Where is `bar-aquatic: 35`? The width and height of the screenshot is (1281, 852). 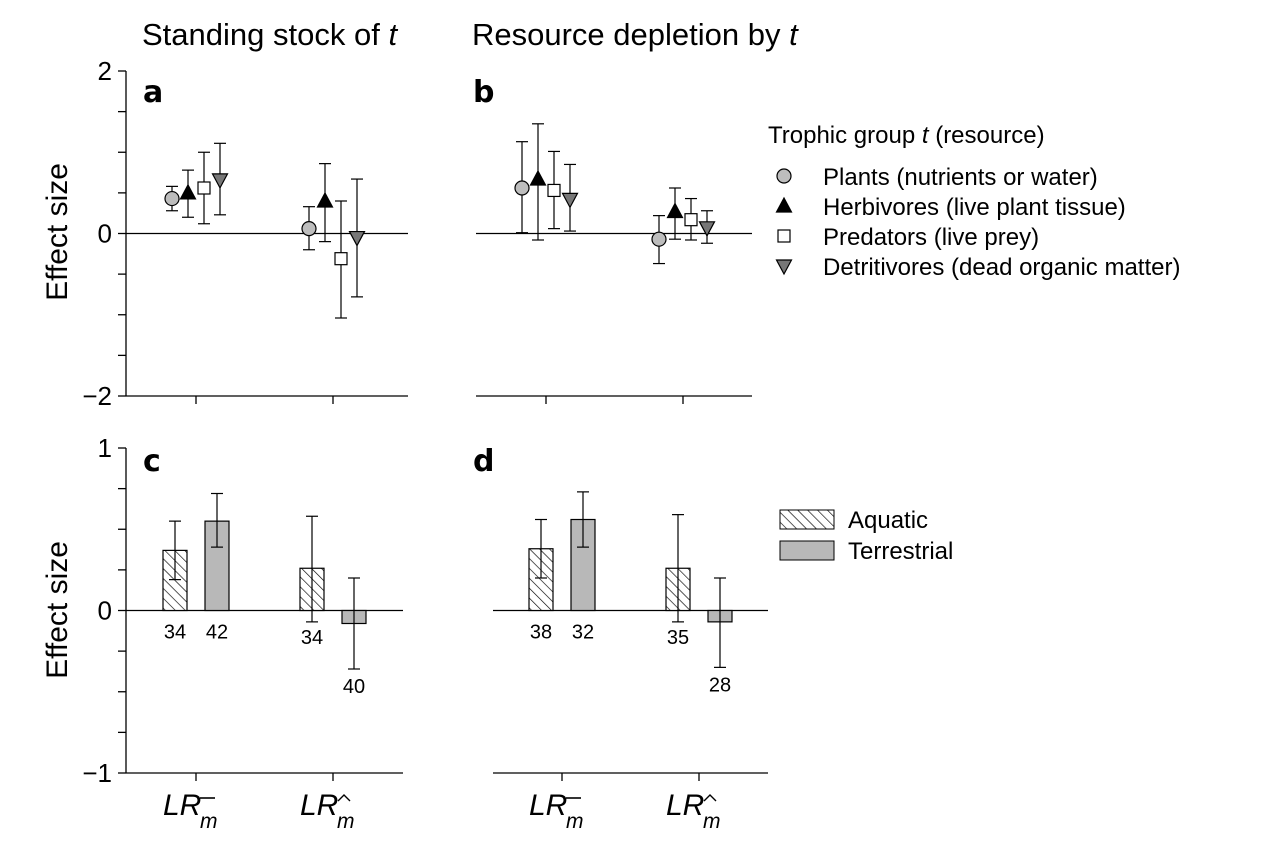
bar-aquatic: 35 is located at coordinates (678, 581).